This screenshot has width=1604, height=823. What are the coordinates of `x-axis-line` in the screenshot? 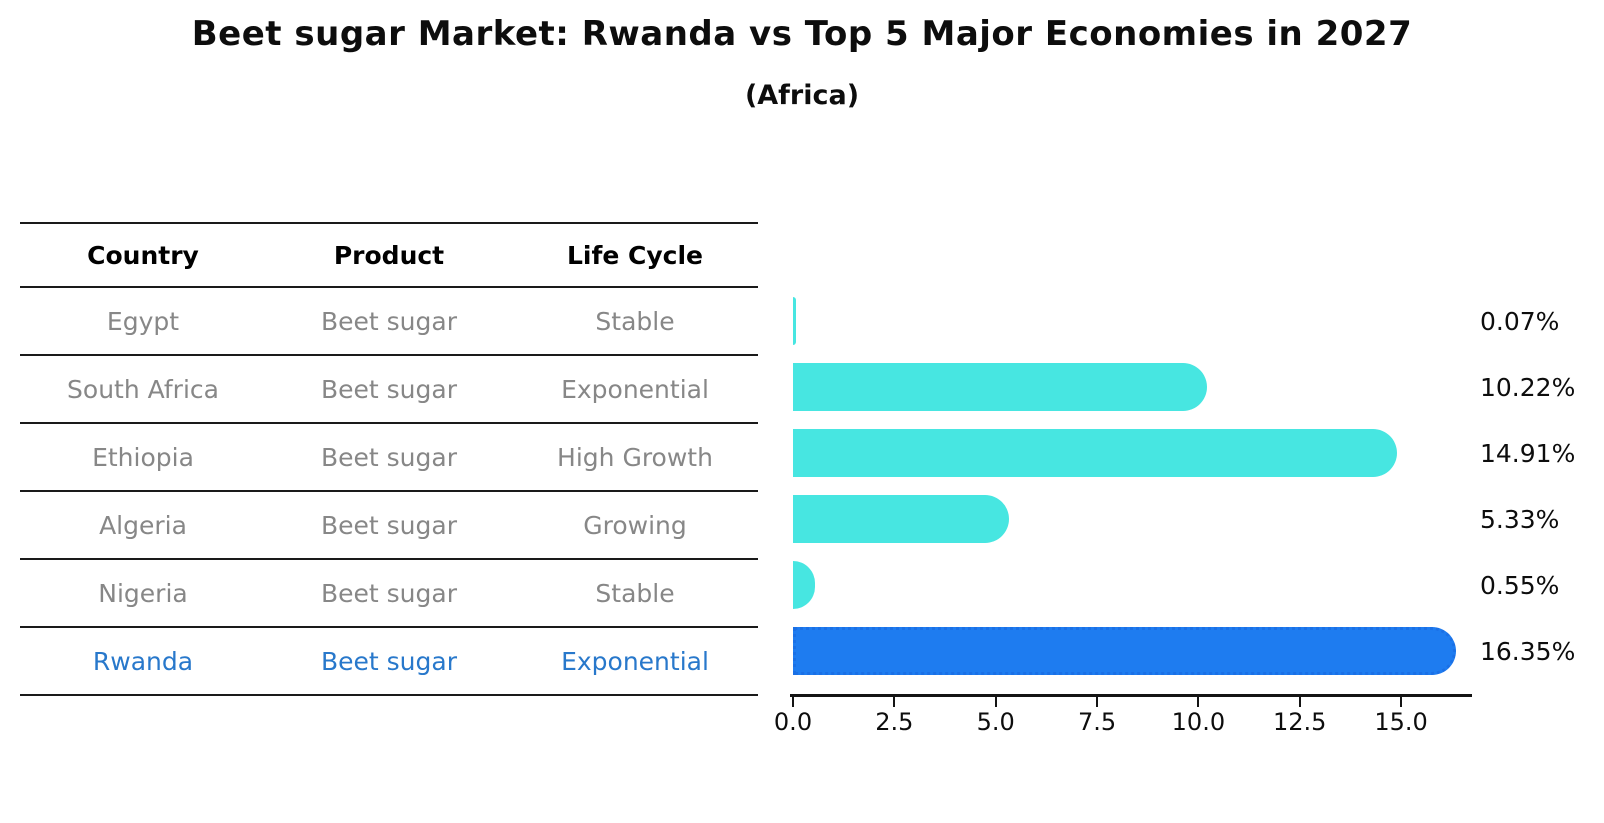 It's located at (1131, 695).